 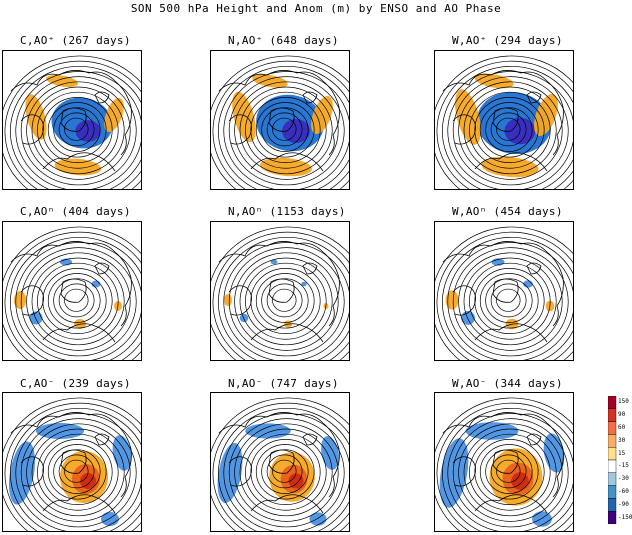 What do you see at coordinates (283, 40) in the screenshot?
I see `panel-title: N,AO⁺ (648 days)` at bounding box center [283, 40].